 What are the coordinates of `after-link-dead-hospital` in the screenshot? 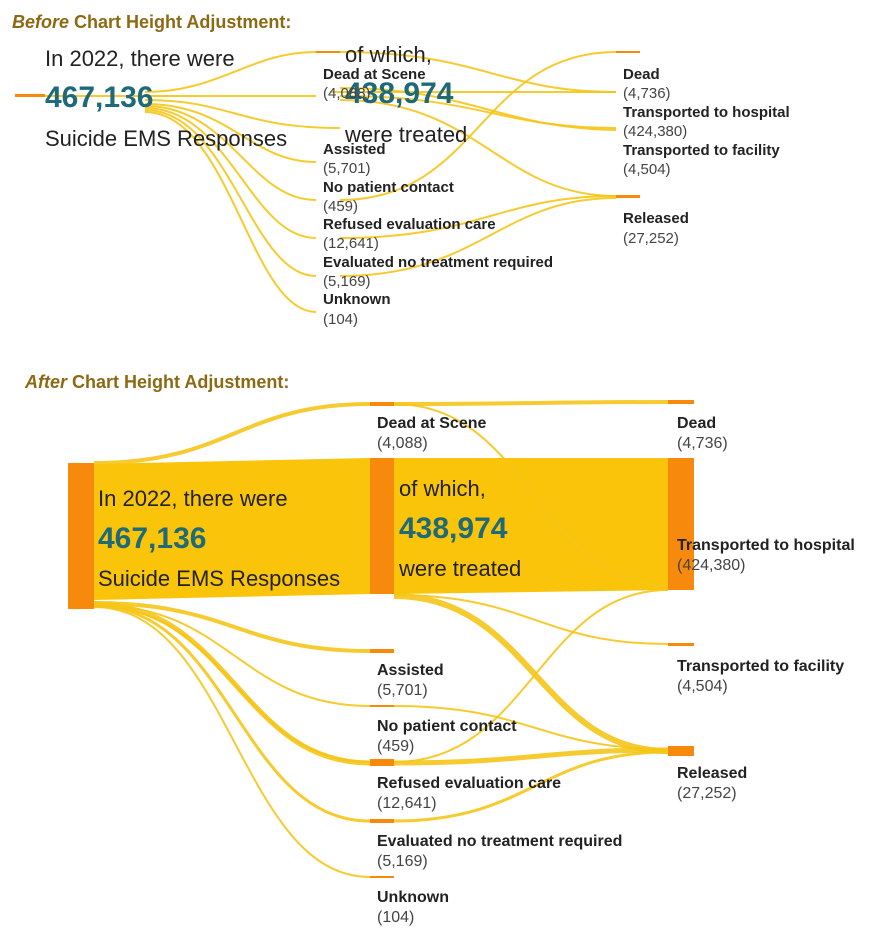 It's located at (531, 495).